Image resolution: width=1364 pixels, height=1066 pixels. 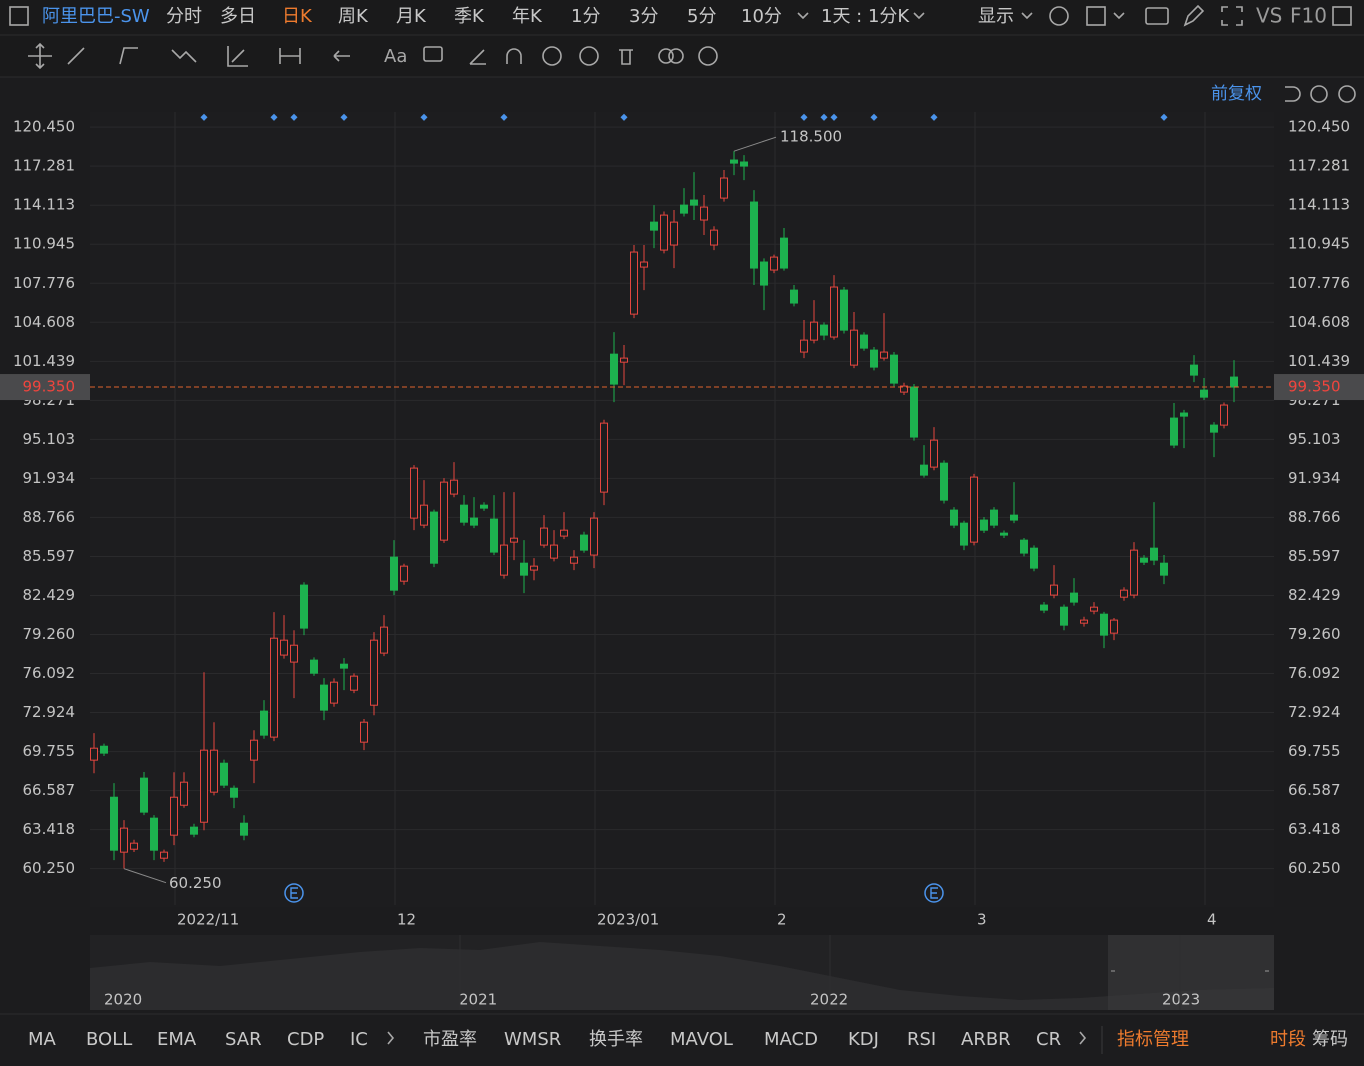 What do you see at coordinates (1269, 16) in the screenshot?
I see `vs-button: VS` at bounding box center [1269, 16].